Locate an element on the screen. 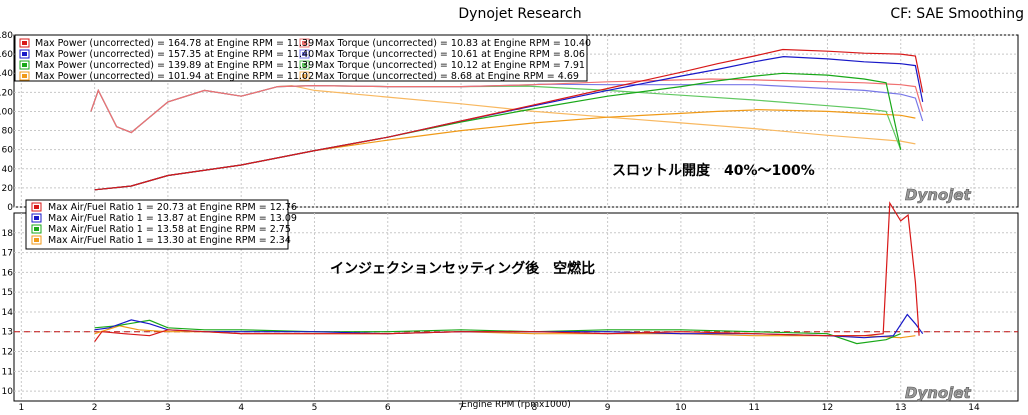  y-tick-label-afr: 11 is located at coordinates (7, 372).